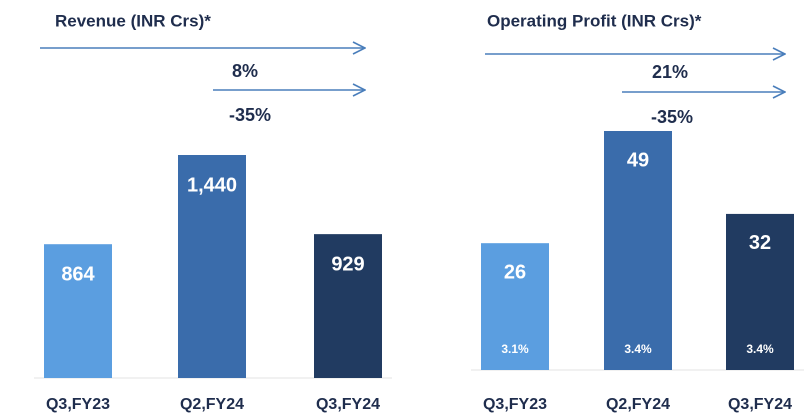 This screenshot has height=417, width=811. I want to click on value-label: 26, so click(515, 272).